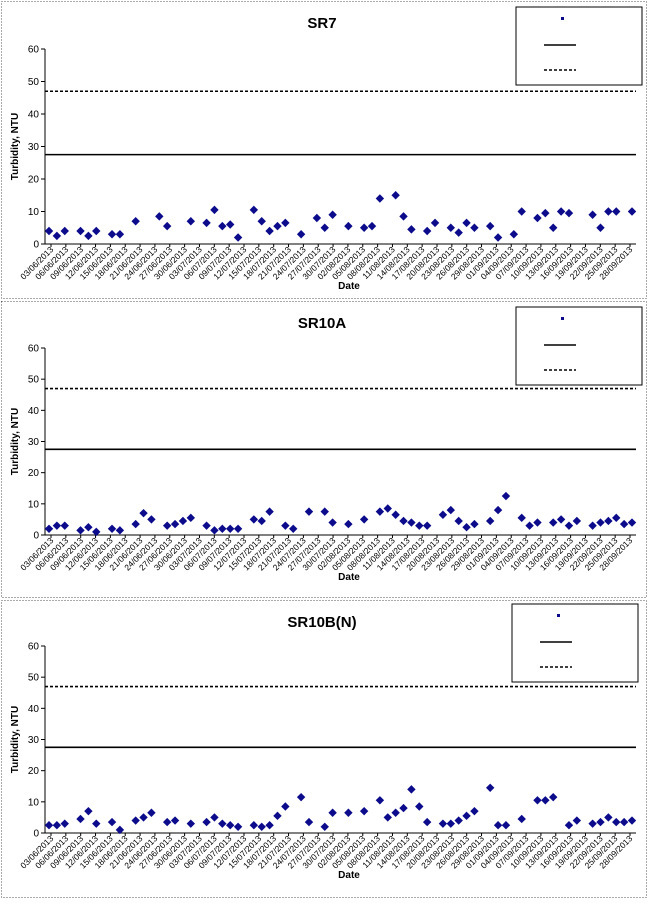 The width and height of the screenshot is (649, 905). I want to click on y-tick-label: 0, so click(36, 834).